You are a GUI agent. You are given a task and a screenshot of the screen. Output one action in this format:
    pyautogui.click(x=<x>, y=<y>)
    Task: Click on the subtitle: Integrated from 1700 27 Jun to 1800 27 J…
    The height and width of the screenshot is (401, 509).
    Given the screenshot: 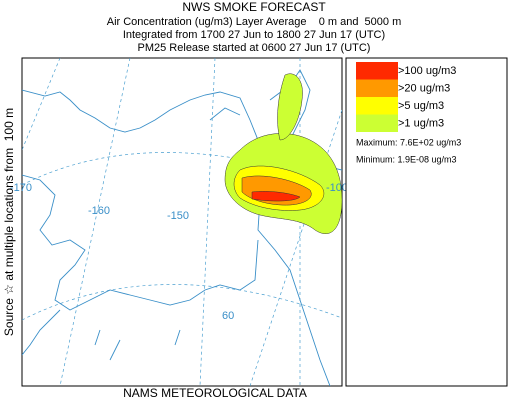 What is the action you would take?
    pyautogui.click(x=254, y=35)
    